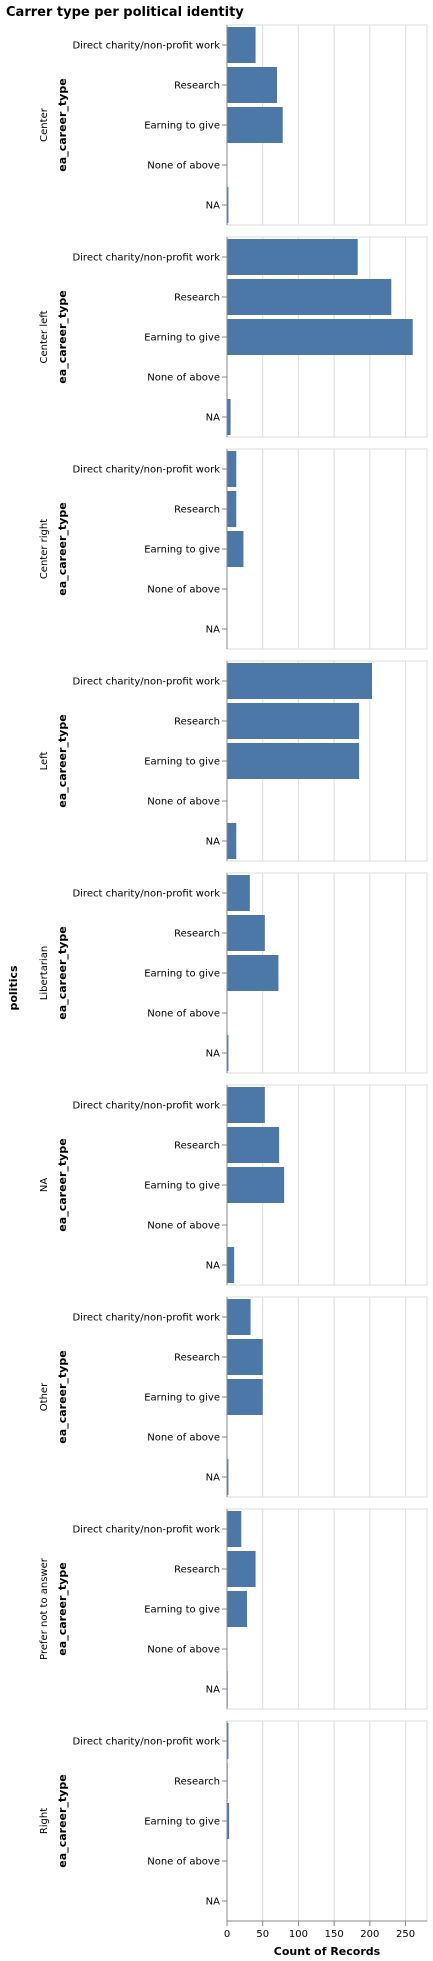 The width and height of the screenshot is (433, 1961). Describe the element at coordinates (327, 1951) in the screenshot. I see `x-axis-title: Count of Records` at that location.